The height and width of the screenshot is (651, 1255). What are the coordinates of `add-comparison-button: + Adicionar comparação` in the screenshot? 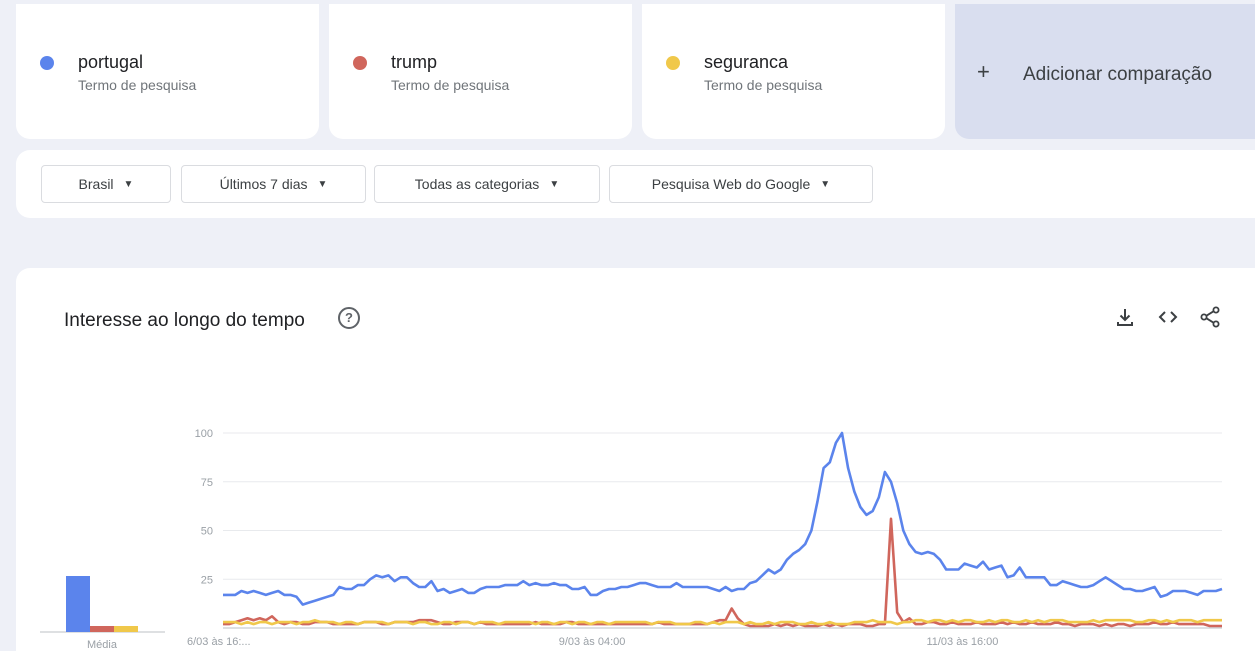 It's located at (1105, 71).